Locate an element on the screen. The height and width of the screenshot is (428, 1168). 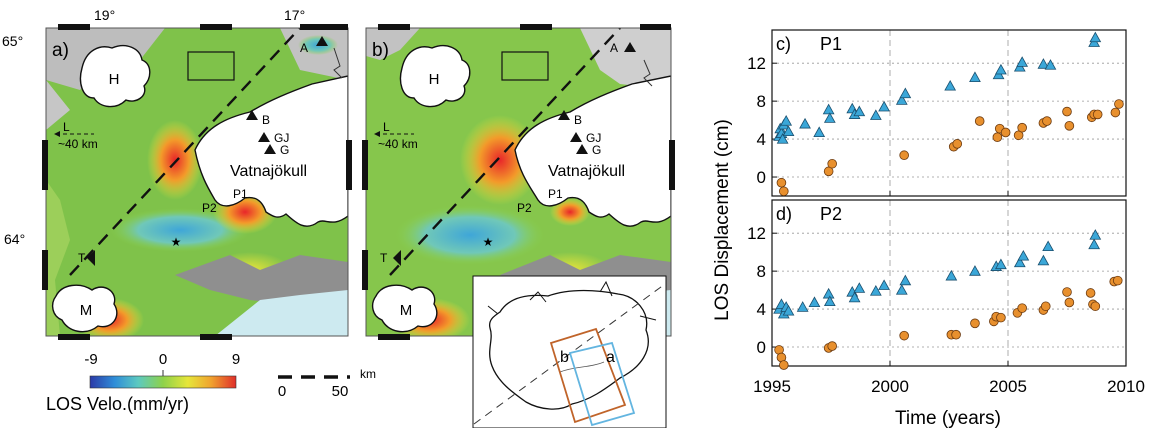
panel-label-b: b) is located at coordinates (380, 50).